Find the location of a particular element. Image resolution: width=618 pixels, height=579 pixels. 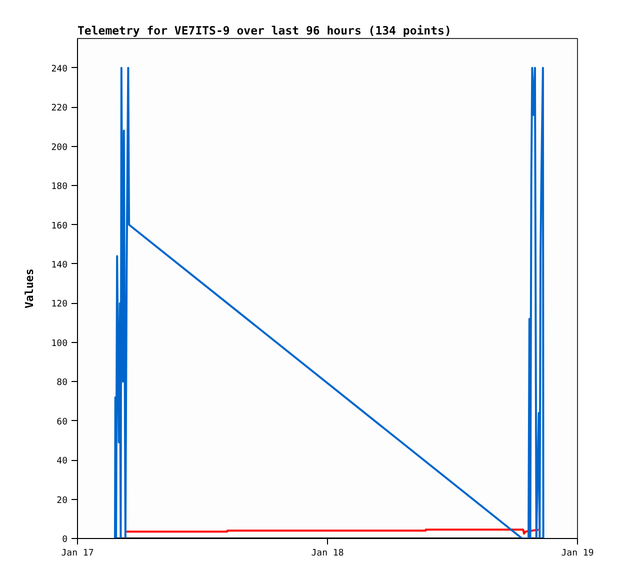

y-axis-title: Values is located at coordinates (29, 288).